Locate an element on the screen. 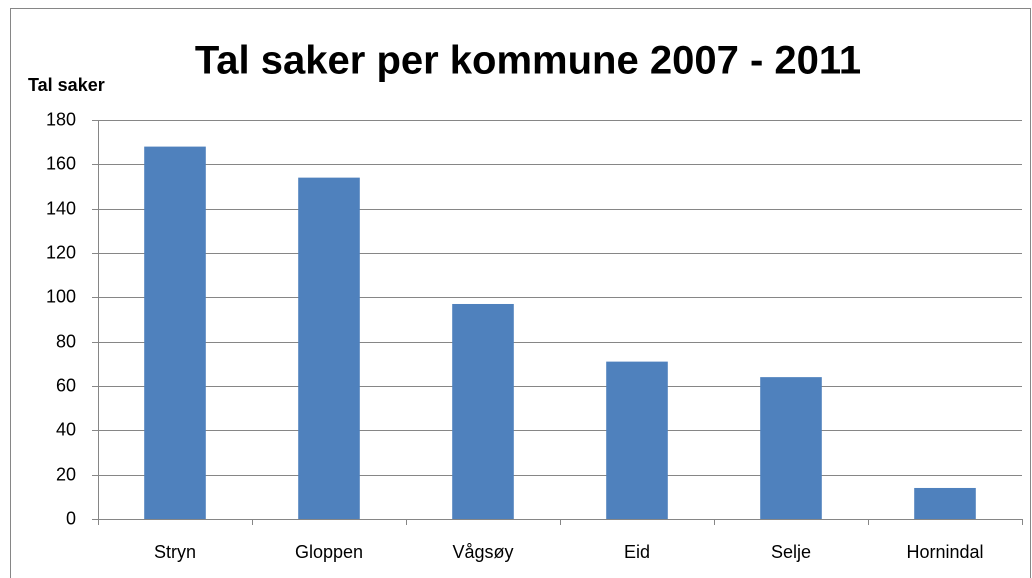 Image resolution: width=1032 pixels, height=578 pixels. y-tick-label: 0 is located at coordinates (71, 518).